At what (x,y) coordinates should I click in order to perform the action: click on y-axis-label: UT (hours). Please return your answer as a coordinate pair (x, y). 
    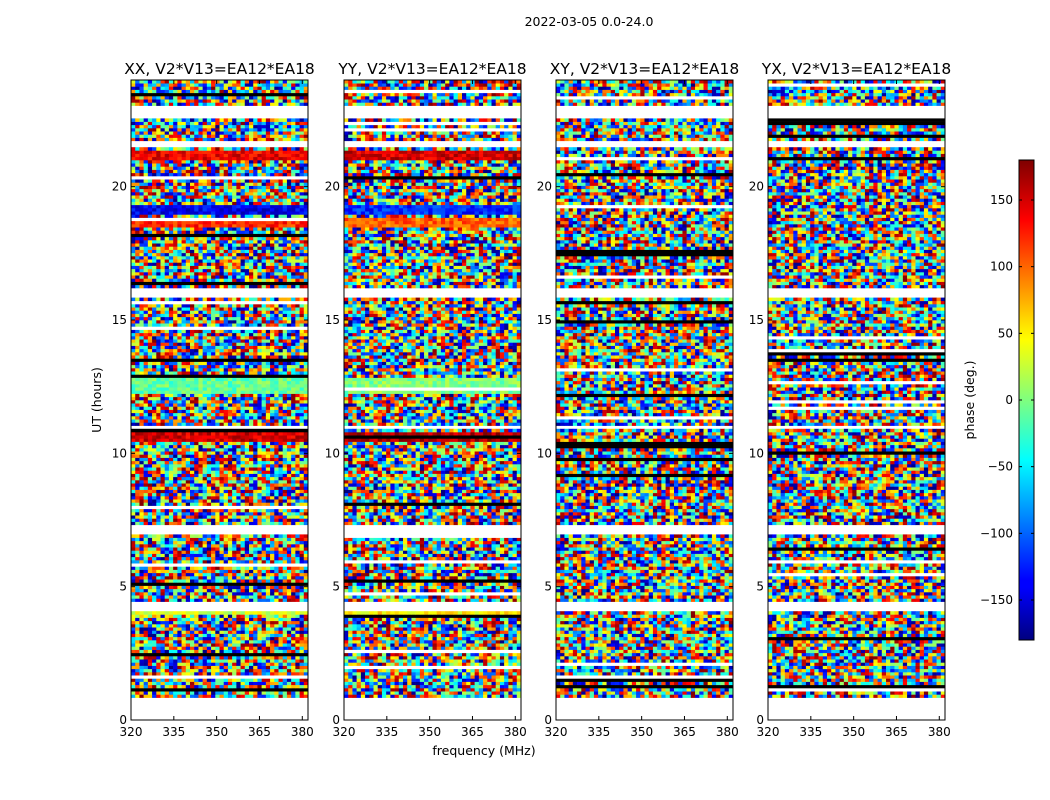
    Looking at the image, I should click on (96, 400).